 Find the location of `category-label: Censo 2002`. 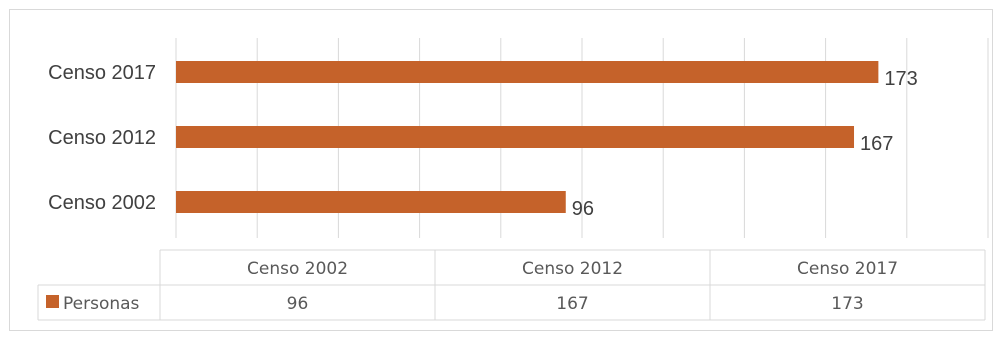

category-label: Censo 2002 is located at coordinates (102, 203).